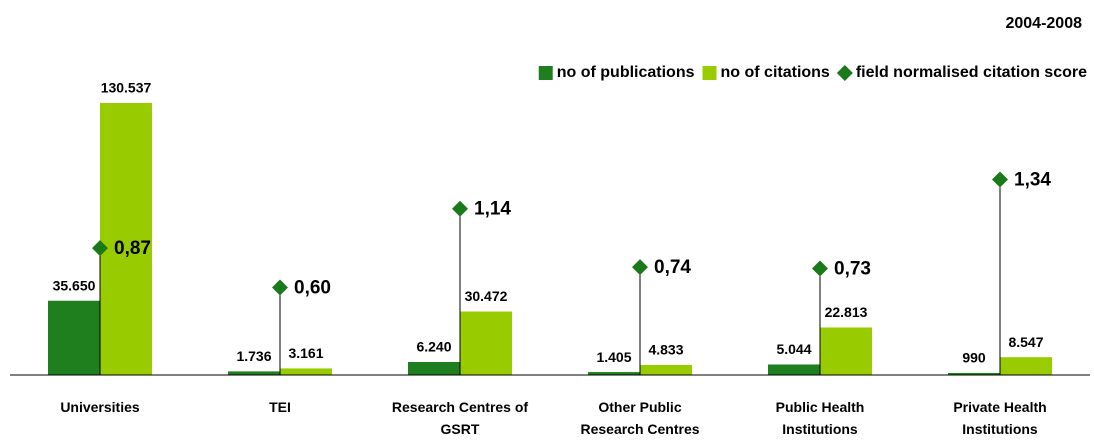  Describe the element at coordinates (74, 285) in the screenshot. I see `data-label: 35.650` at that location.